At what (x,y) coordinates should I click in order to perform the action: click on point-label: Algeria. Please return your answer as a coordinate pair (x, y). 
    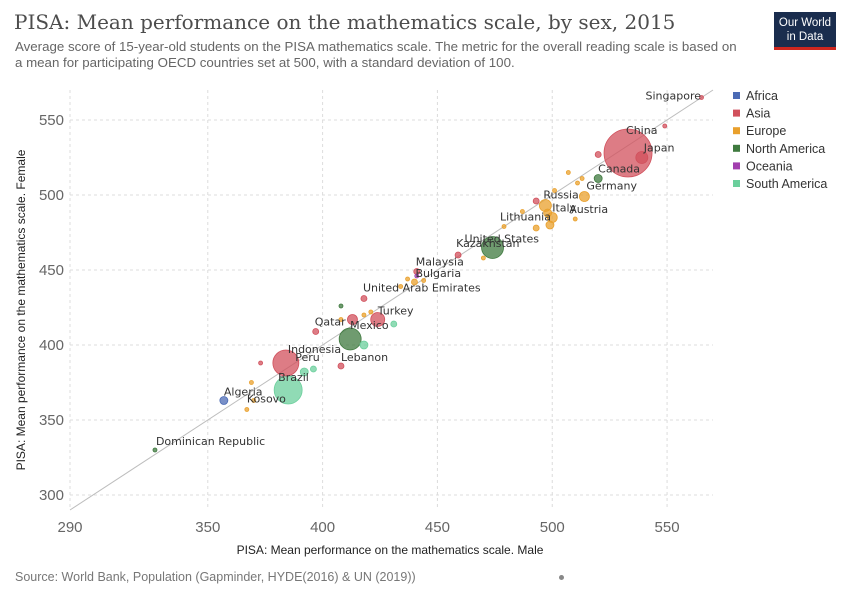
    Looking at the image, I should click on (243, 392).